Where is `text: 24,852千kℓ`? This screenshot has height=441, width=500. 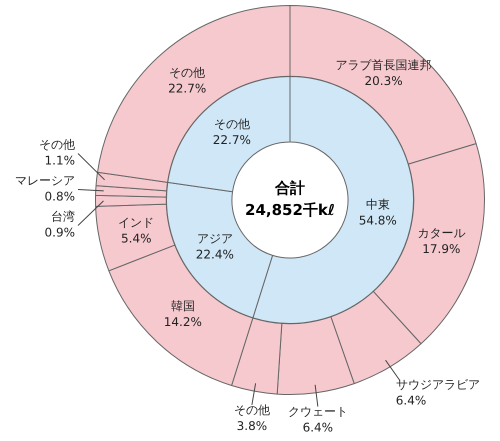 text: 24,852千kℓ is located at coordinates (290, 209).